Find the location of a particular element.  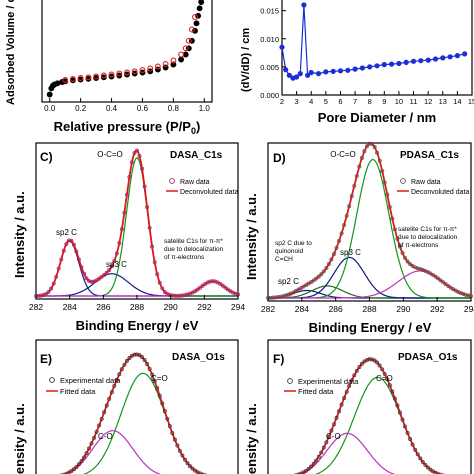

panel-a-x-label-sub: 0 is located at coordinates (193, 131).